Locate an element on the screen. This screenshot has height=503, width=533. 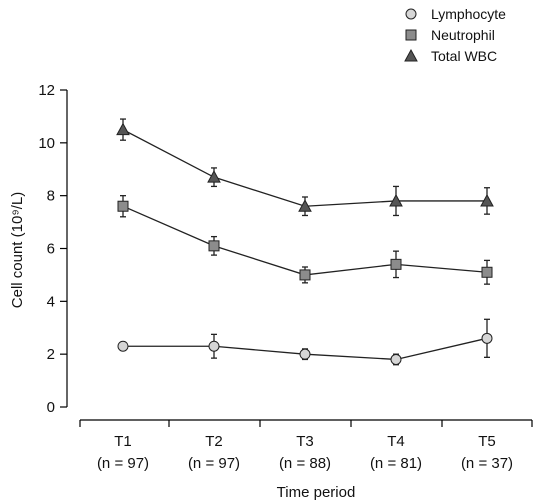
x-tick-label: T3 is located at coordinates (305, 441).